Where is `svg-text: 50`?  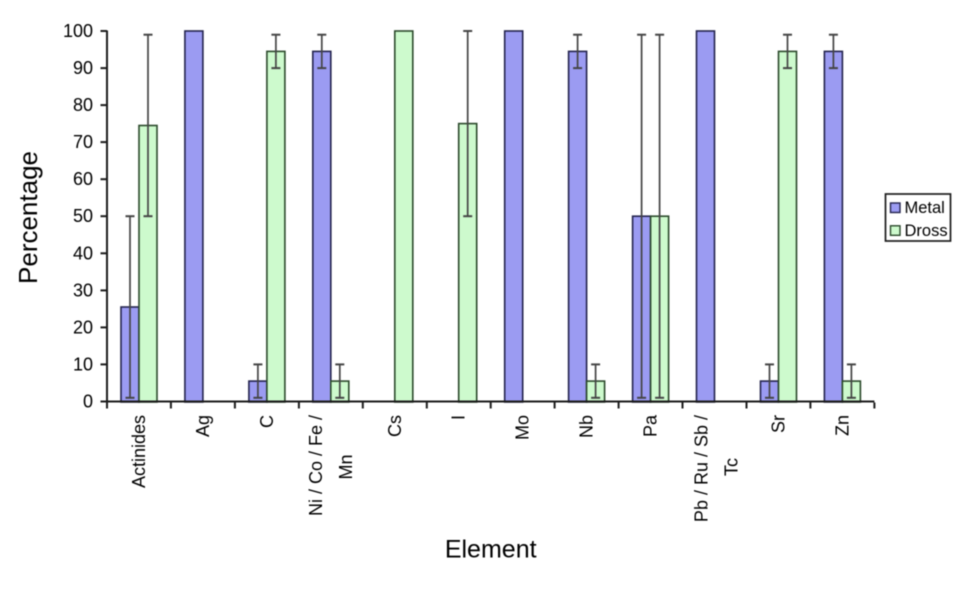 svg-text: 50 is located at coordinates (83, 216).